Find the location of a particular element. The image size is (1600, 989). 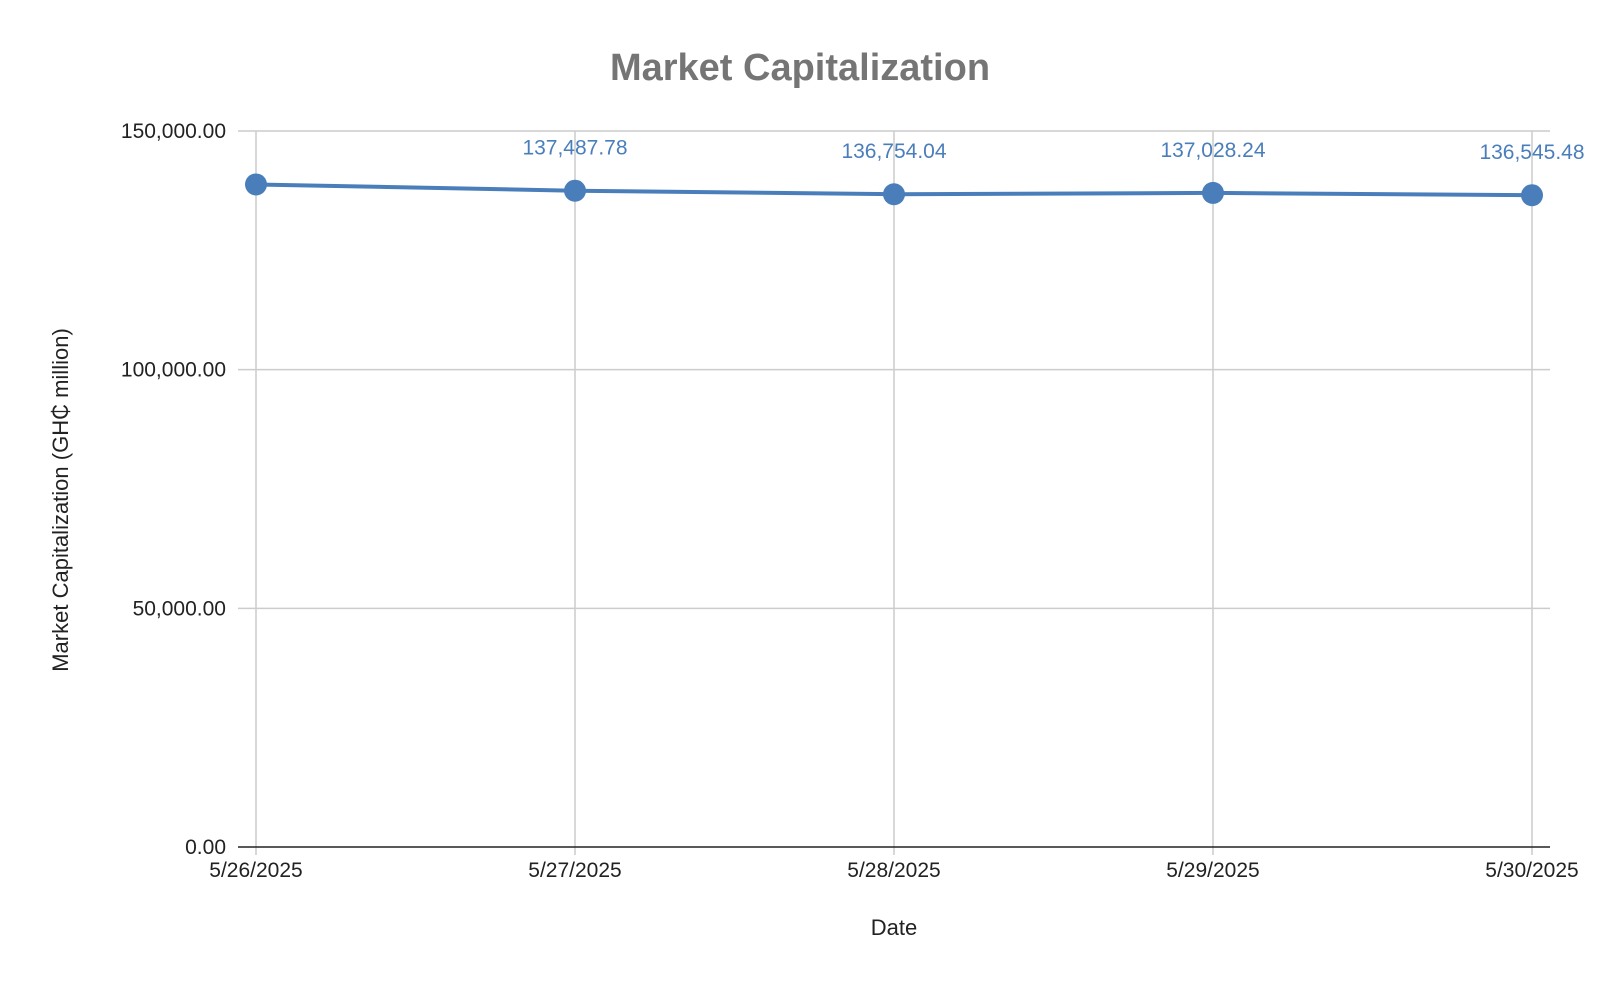

x-tick-label: 5/29/2025 is located at coordinates (1212, 870).